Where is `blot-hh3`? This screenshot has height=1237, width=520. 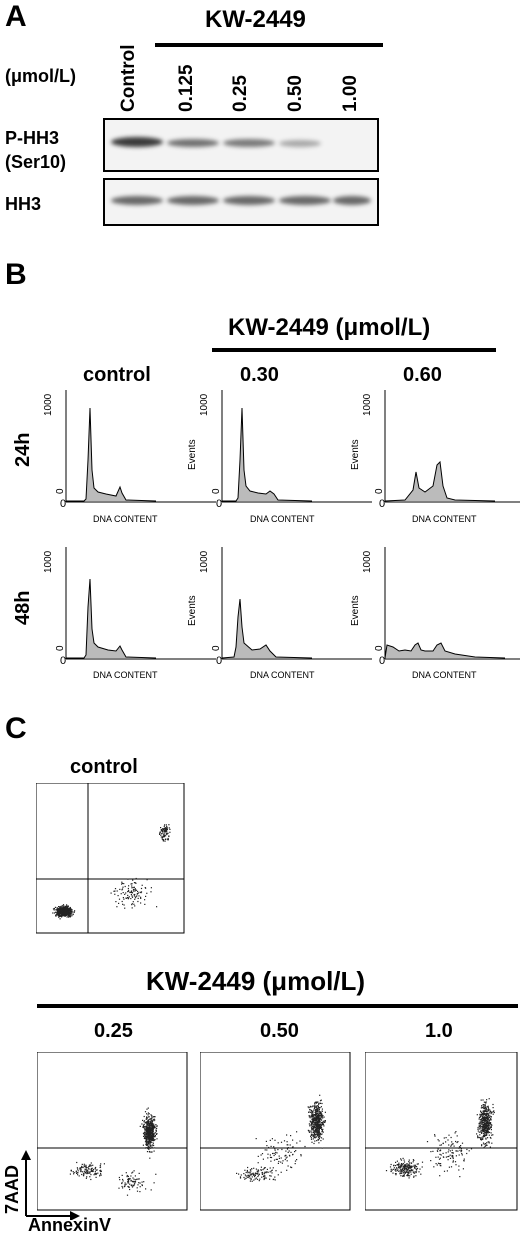 blot-hh3 is located at coordinates (241, 202).